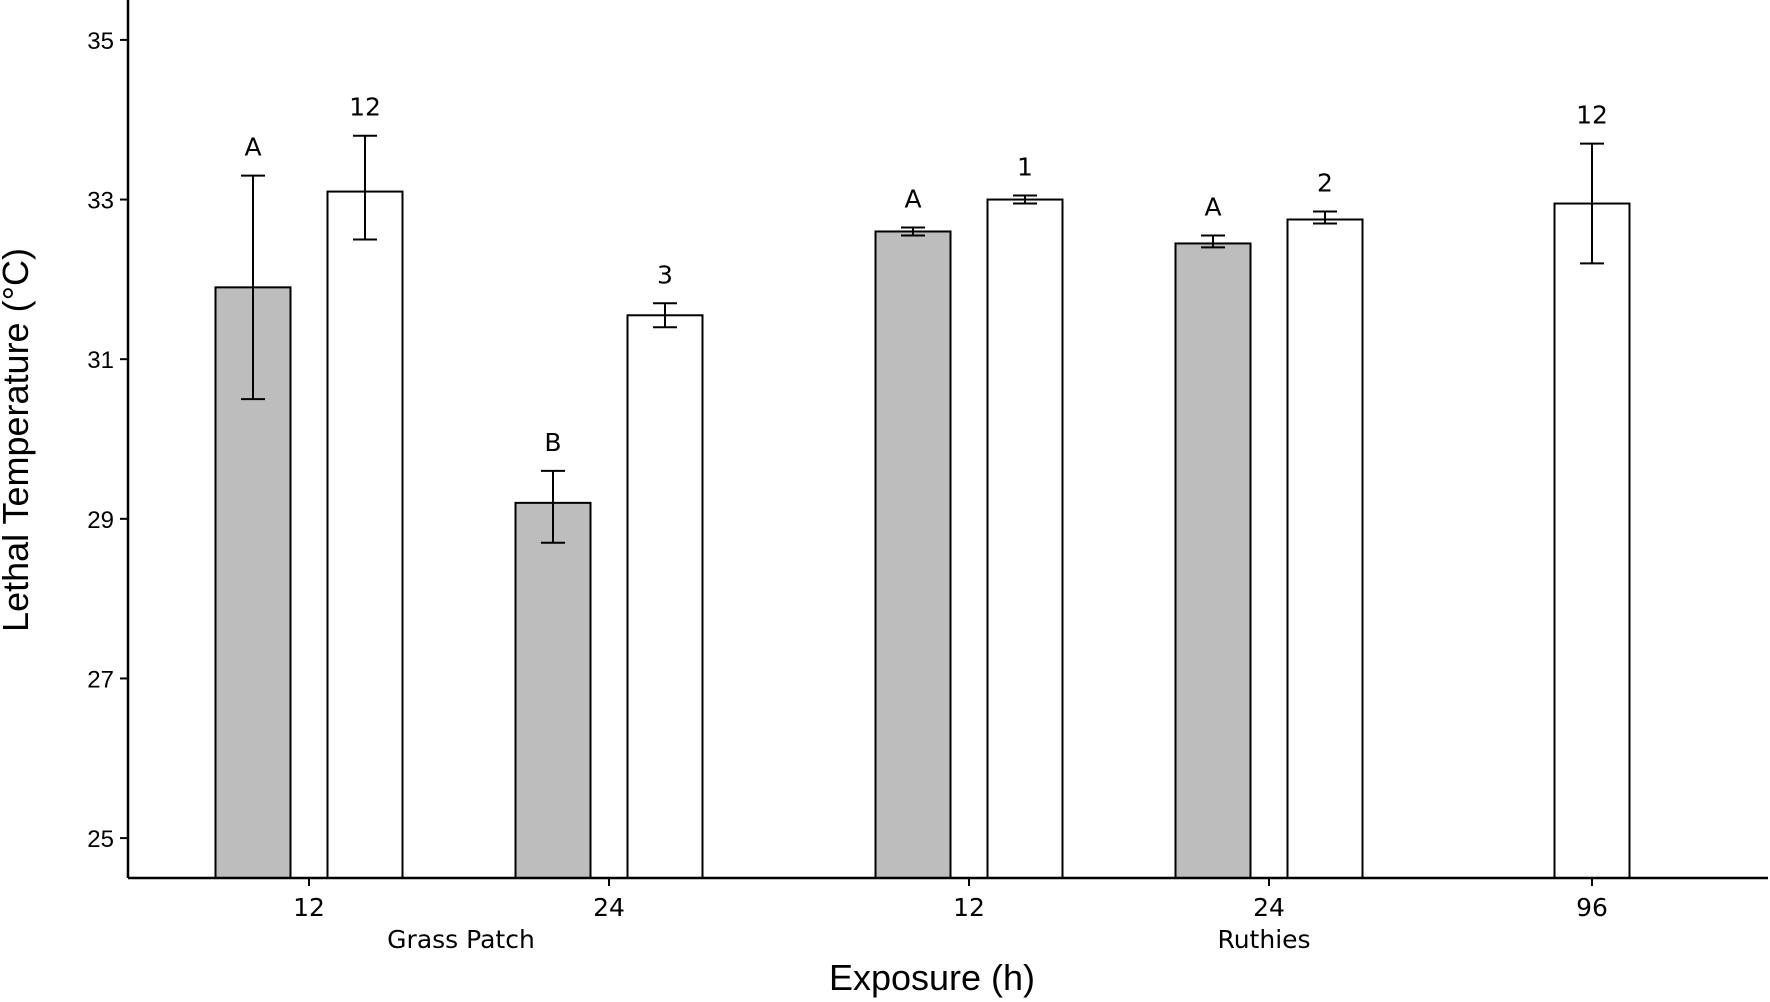 The width and height of the screenshot is (1770, 1002). I want to click on significance-label-1-1: 3, so click(665, 274).